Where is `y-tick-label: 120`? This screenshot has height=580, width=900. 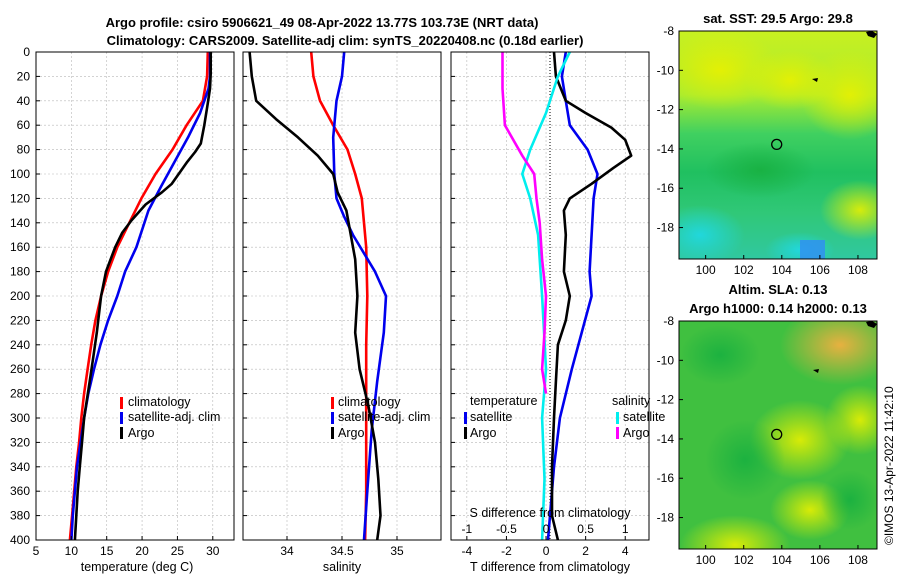 y-tick-label: 120 is located at coordinates (20, 198).